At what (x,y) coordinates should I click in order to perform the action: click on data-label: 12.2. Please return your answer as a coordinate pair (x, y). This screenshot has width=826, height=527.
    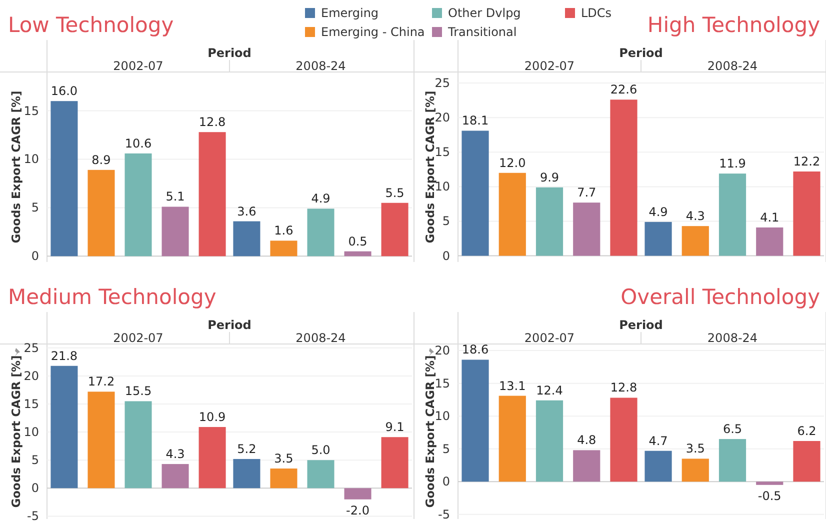
    Looking at the image, I should click on (806, 161).